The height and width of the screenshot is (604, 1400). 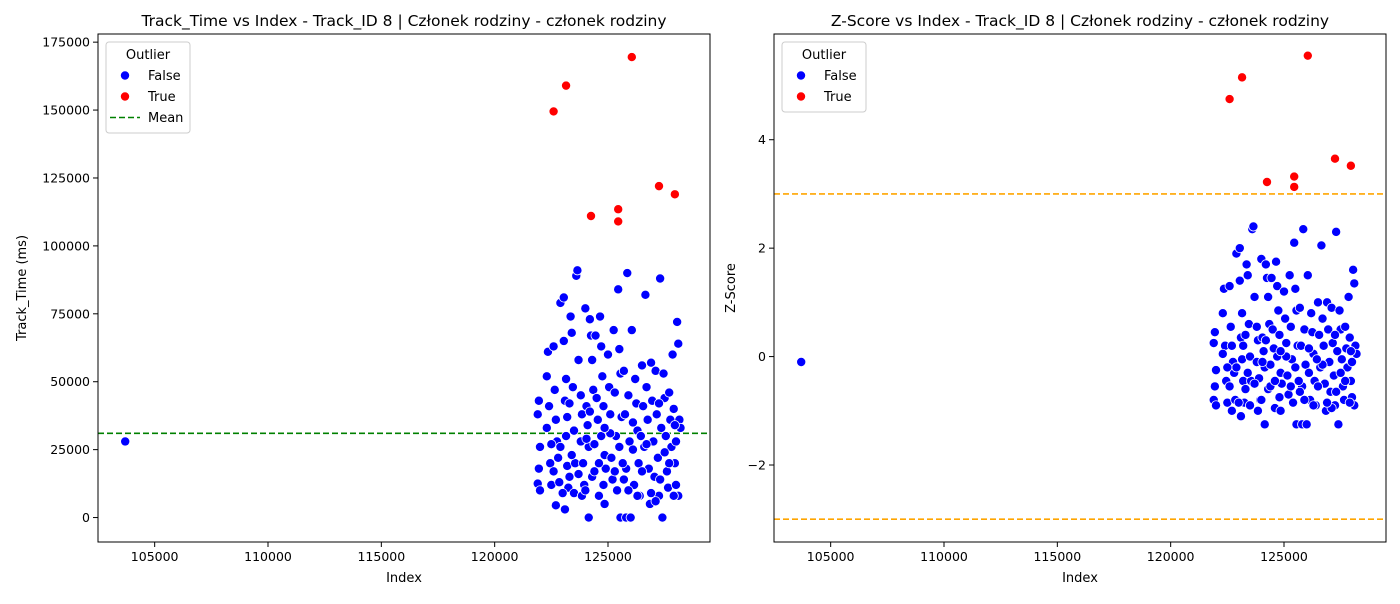 What do you see at coordinates (824, 77) in the screenshot?
I see `right-legend: Outlier False True` at bounding box center [824, 77].